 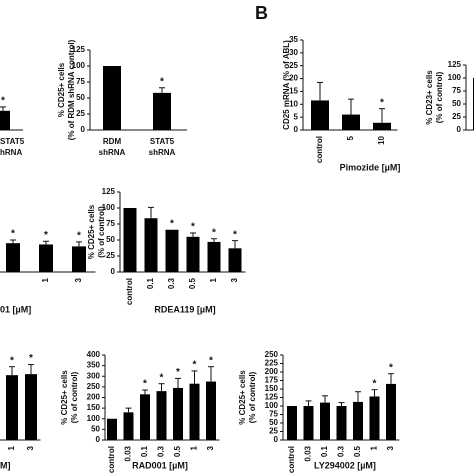 What do you see at coordinates (94, 365) in the screenshot?
I see `y-tick-label: 350` at bounding box center [94, 365].